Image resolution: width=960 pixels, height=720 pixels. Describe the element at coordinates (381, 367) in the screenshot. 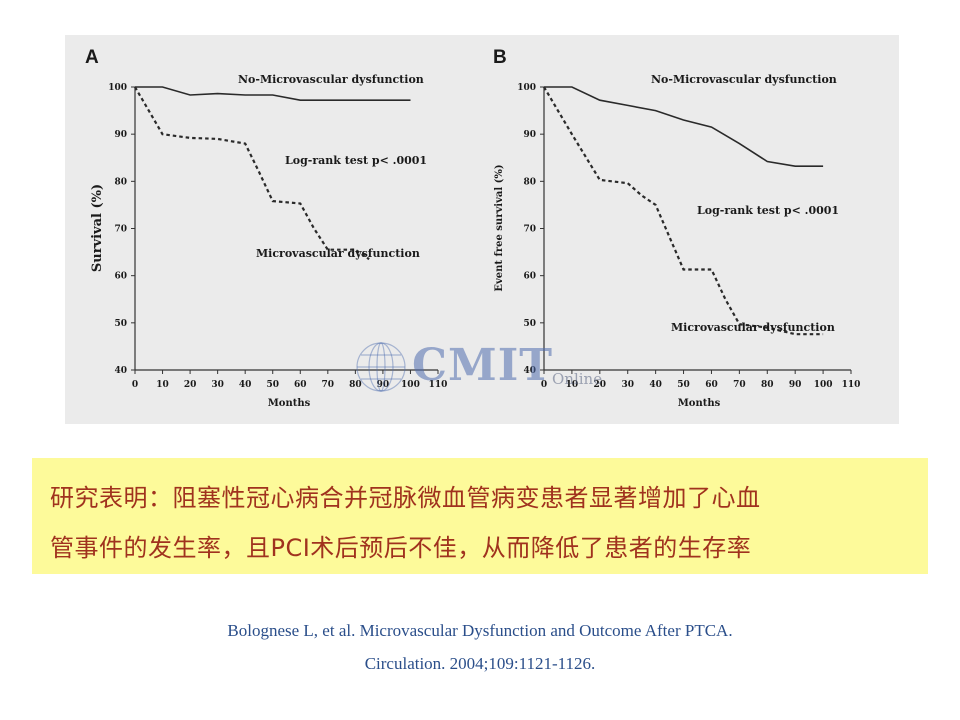

I see `globe-icon` at that location.